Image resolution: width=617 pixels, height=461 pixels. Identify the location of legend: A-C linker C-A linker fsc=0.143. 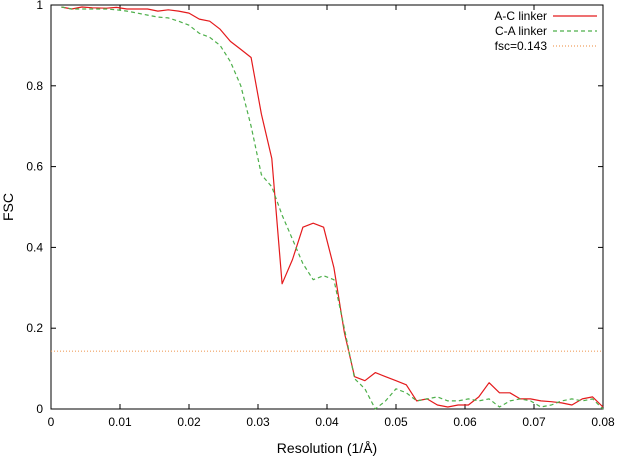
(545, 31).